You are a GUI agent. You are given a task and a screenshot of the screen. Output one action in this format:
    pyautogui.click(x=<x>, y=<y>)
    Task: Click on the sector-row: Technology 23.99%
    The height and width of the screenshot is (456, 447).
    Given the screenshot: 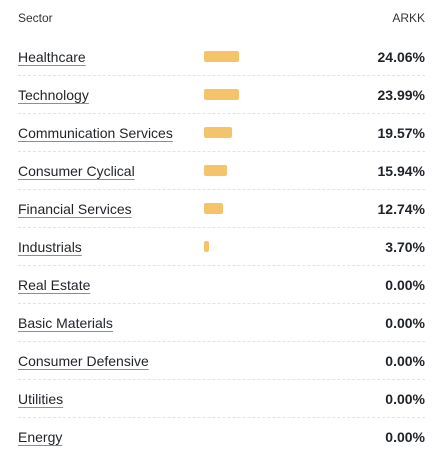 What is the action you would take?
    pyautogui.click(x=221, y=95)
    